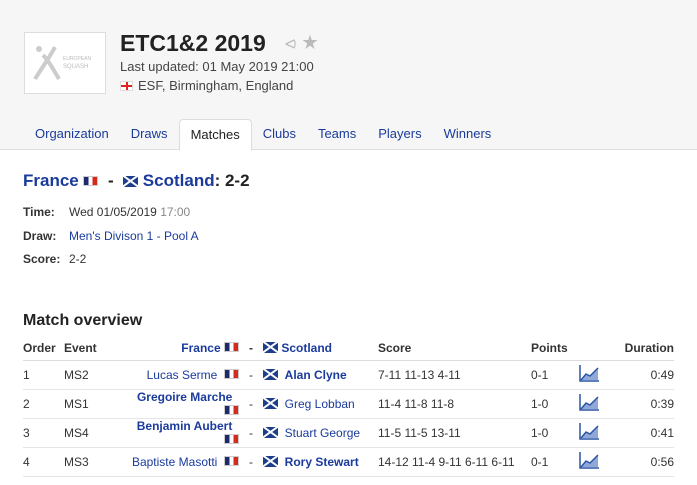 The width and height of the screenshot is (697, 485). I want to click on tab-draws: Draws, so click(149, 133).